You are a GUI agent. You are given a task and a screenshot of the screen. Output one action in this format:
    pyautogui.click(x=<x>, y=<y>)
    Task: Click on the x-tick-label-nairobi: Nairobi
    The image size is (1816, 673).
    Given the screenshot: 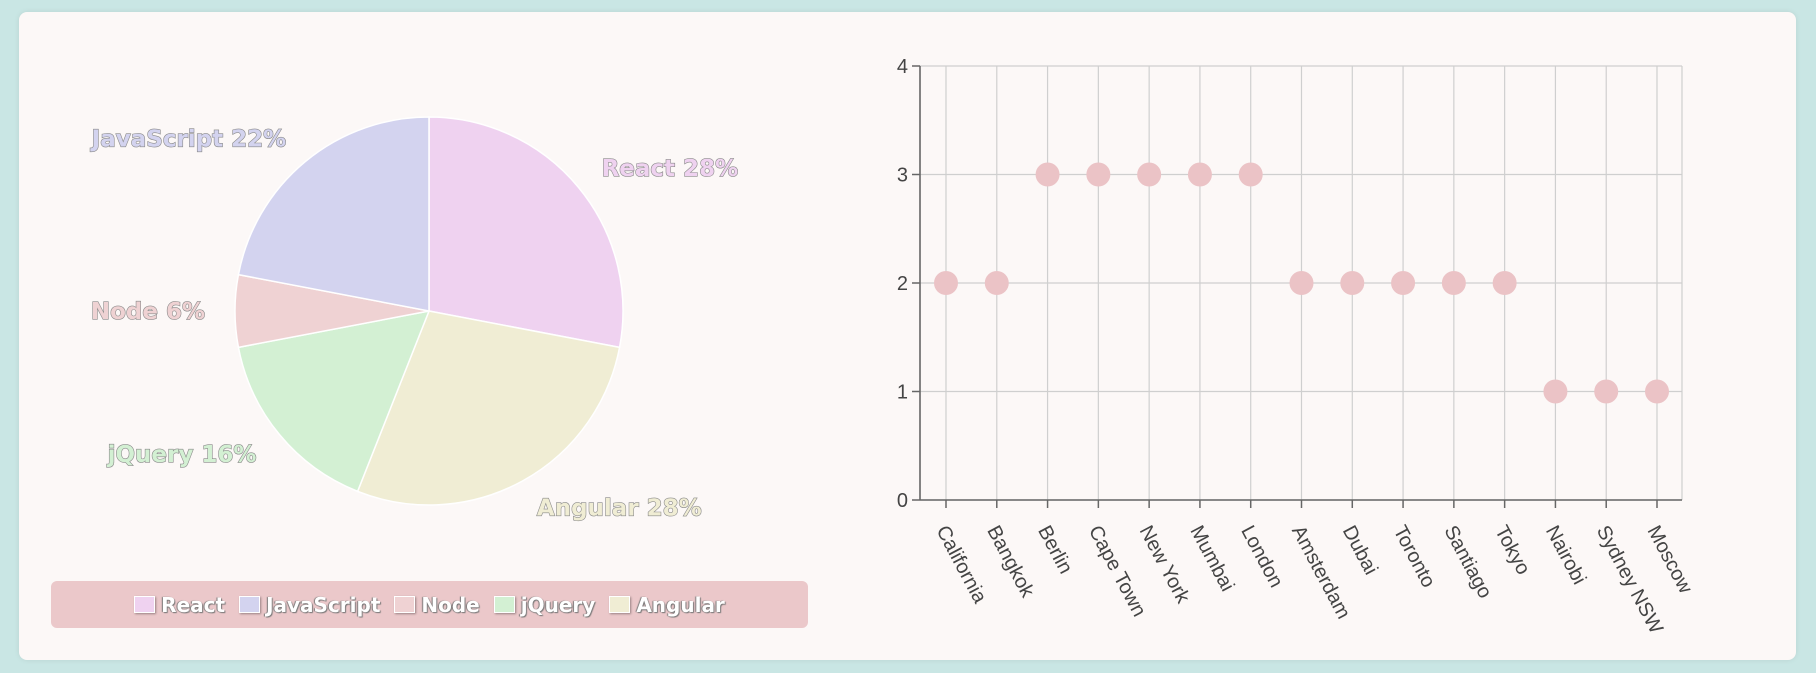 What is the action you would take?
    pyautogui.click(x=1565, y=555)
    